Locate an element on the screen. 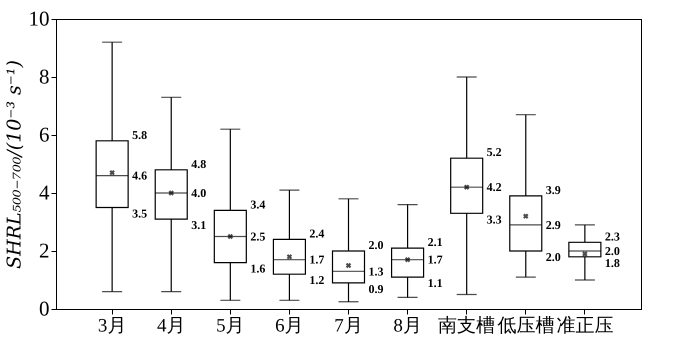  y-tick-label: 10 is located at coordinates (39, 18).